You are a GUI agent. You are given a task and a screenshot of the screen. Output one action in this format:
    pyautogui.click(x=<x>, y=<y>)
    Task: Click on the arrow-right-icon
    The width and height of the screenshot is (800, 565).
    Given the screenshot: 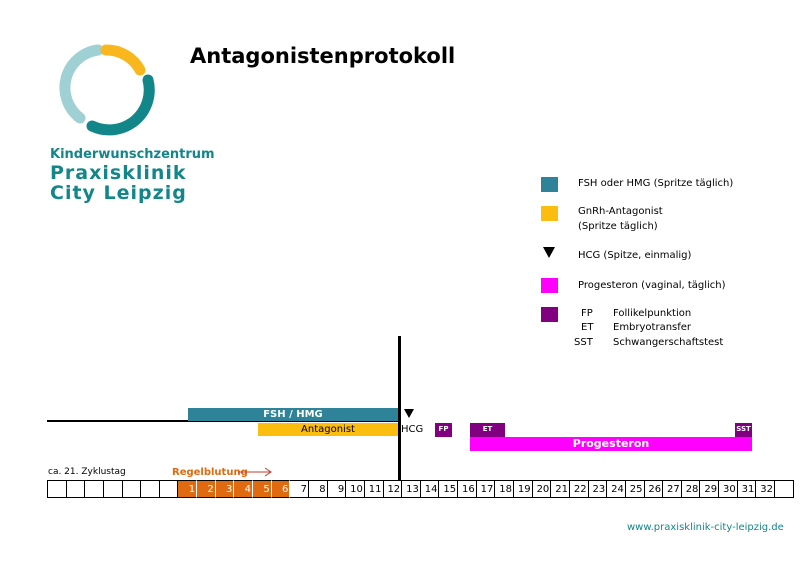 What is the action you would take?
    pyautogui.click(x=255, y=472)
    